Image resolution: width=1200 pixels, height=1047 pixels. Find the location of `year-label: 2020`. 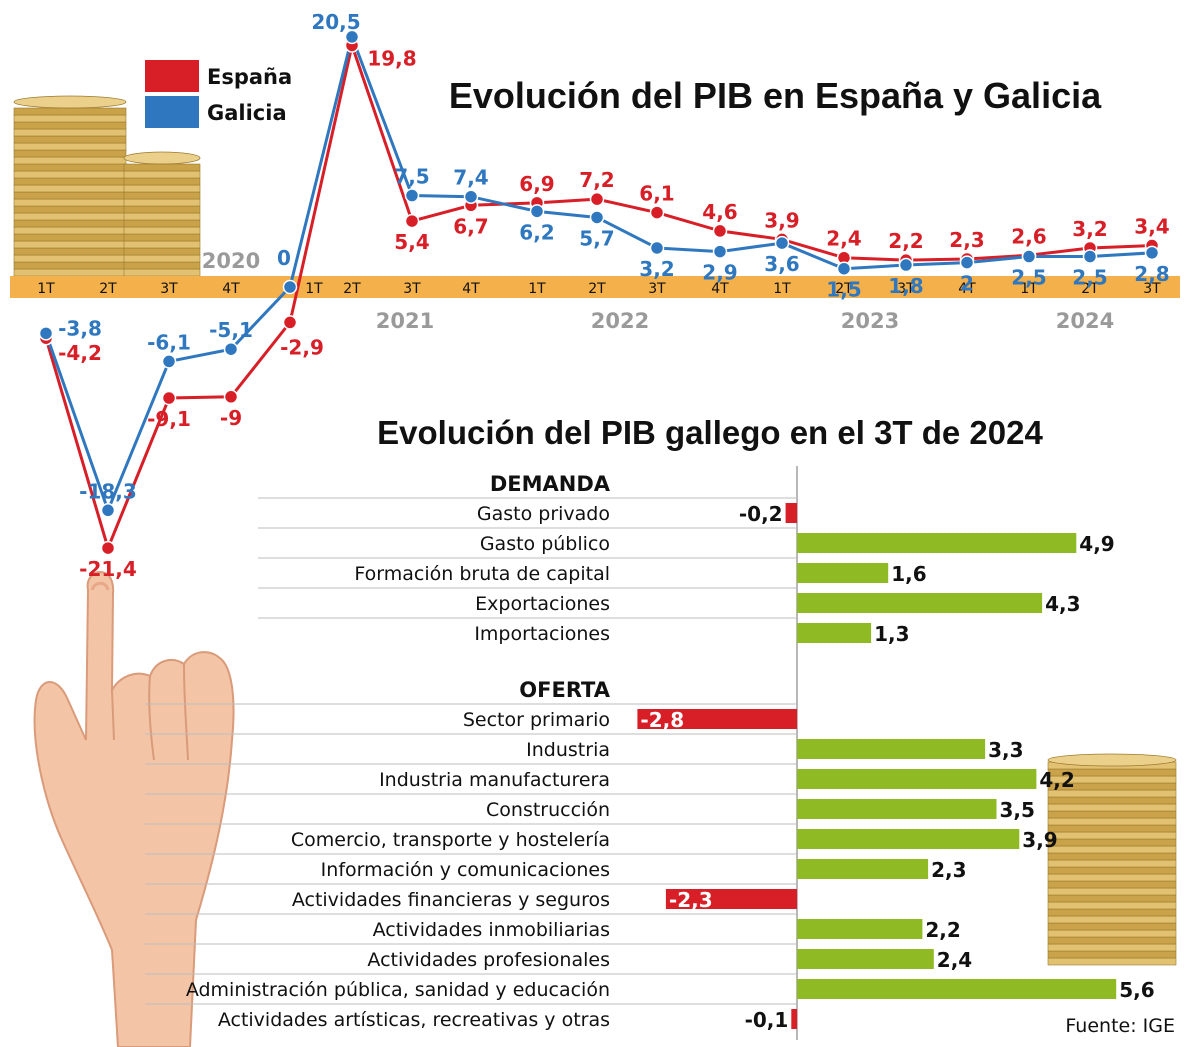

year-label: 2020 is located at coordinates (231, 261).